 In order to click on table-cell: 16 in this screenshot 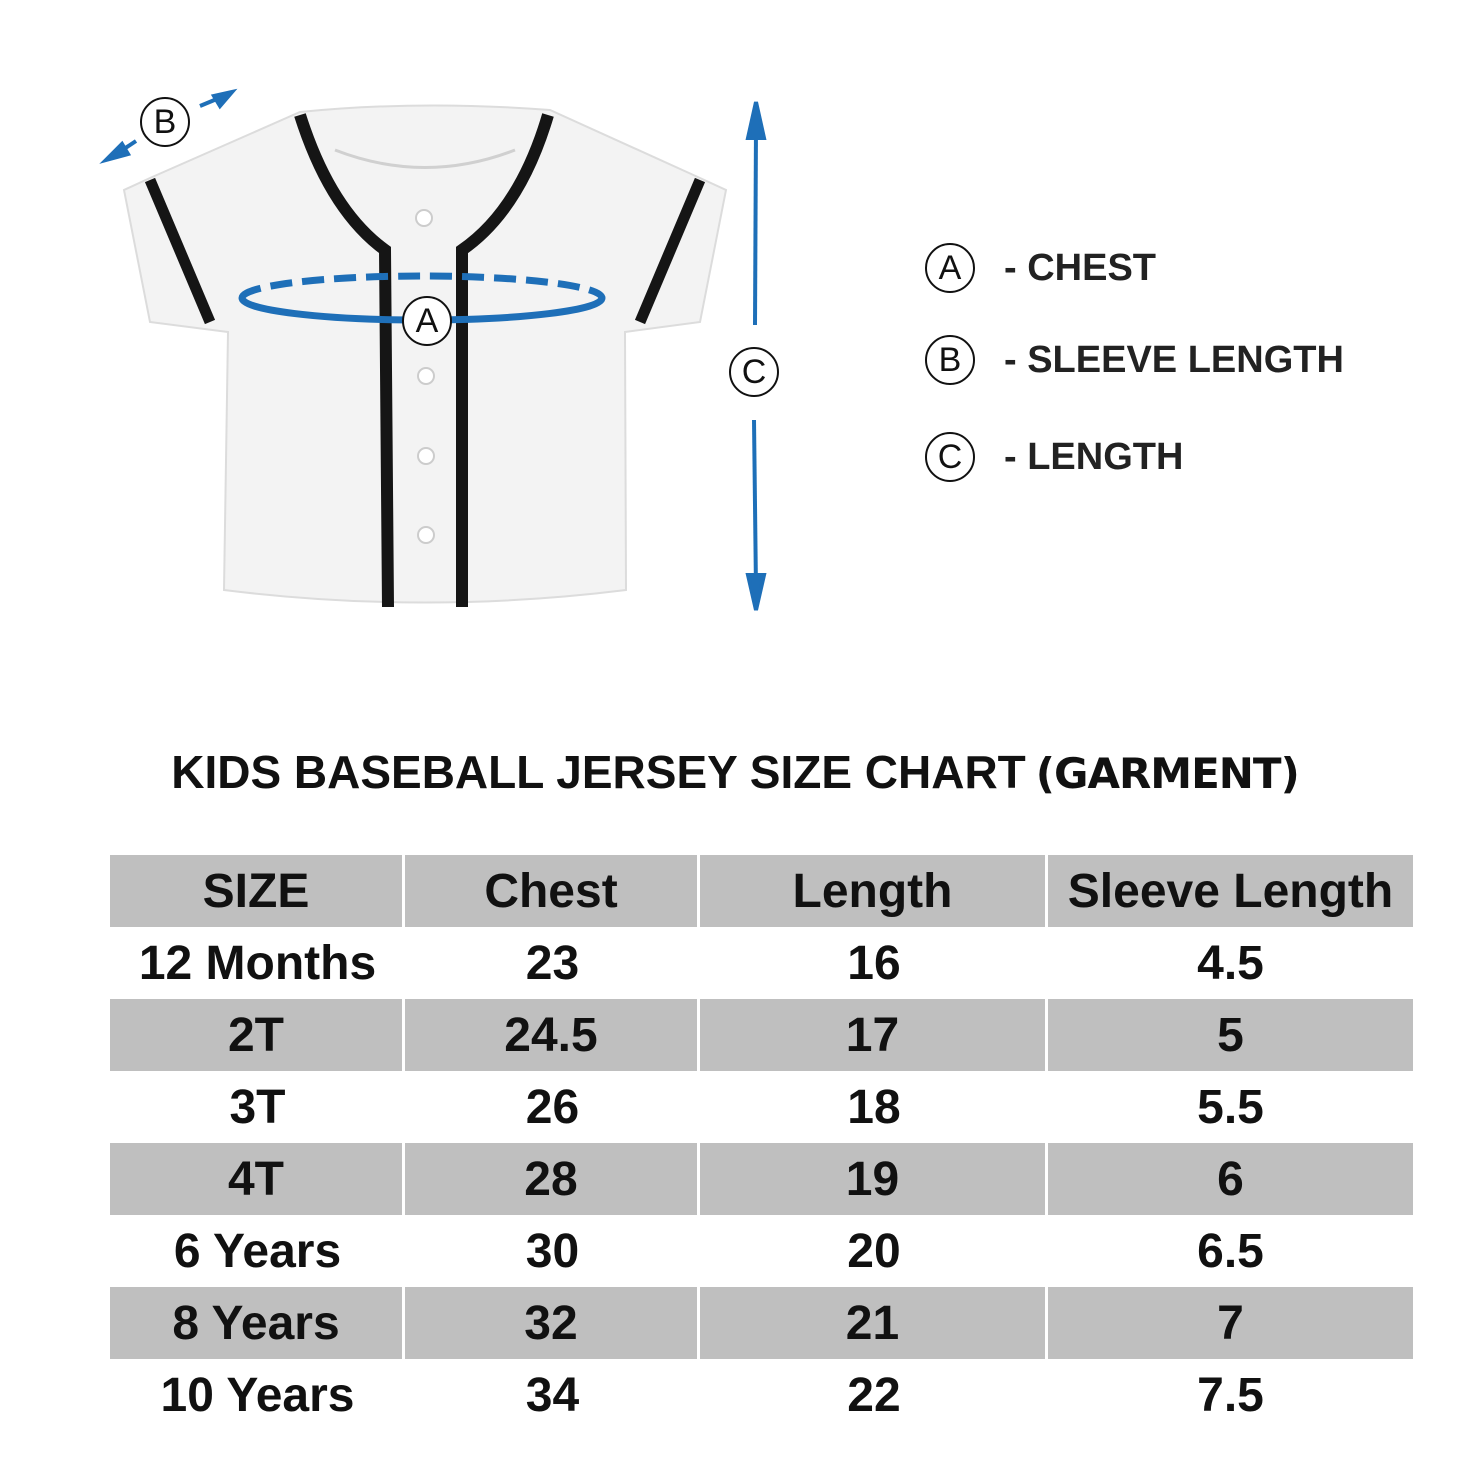, I will do `click(874, 963)`.